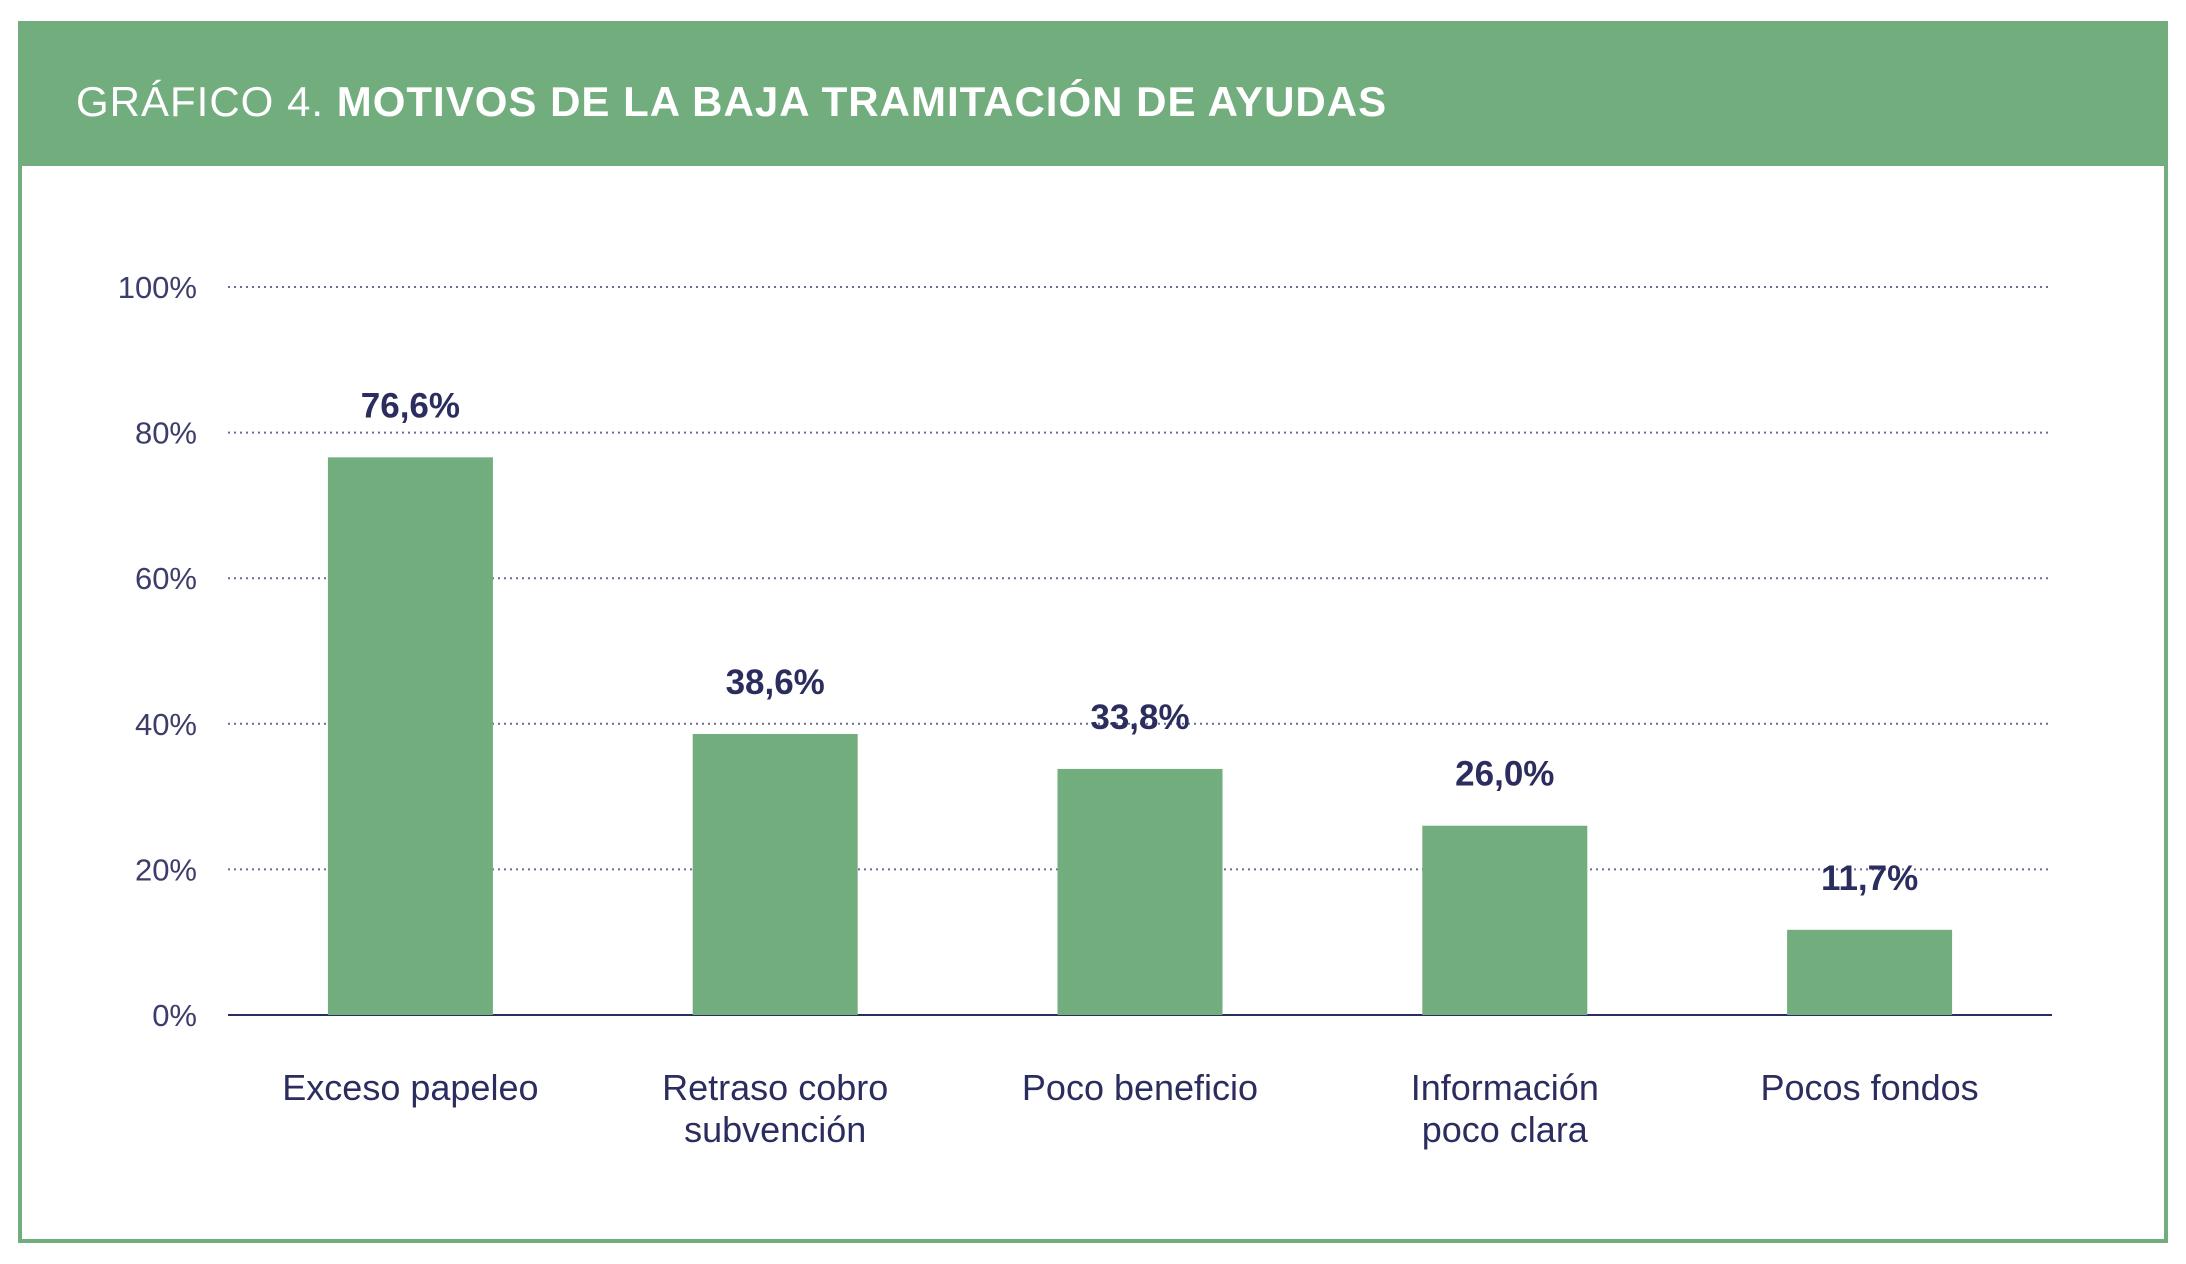 The width and height of the screenshot is (2186, 1264). What do you see at coordinates (166, 869) in the screenshot?
I see `y-tick-label-20: 20%` at bounding box center [166, 869].